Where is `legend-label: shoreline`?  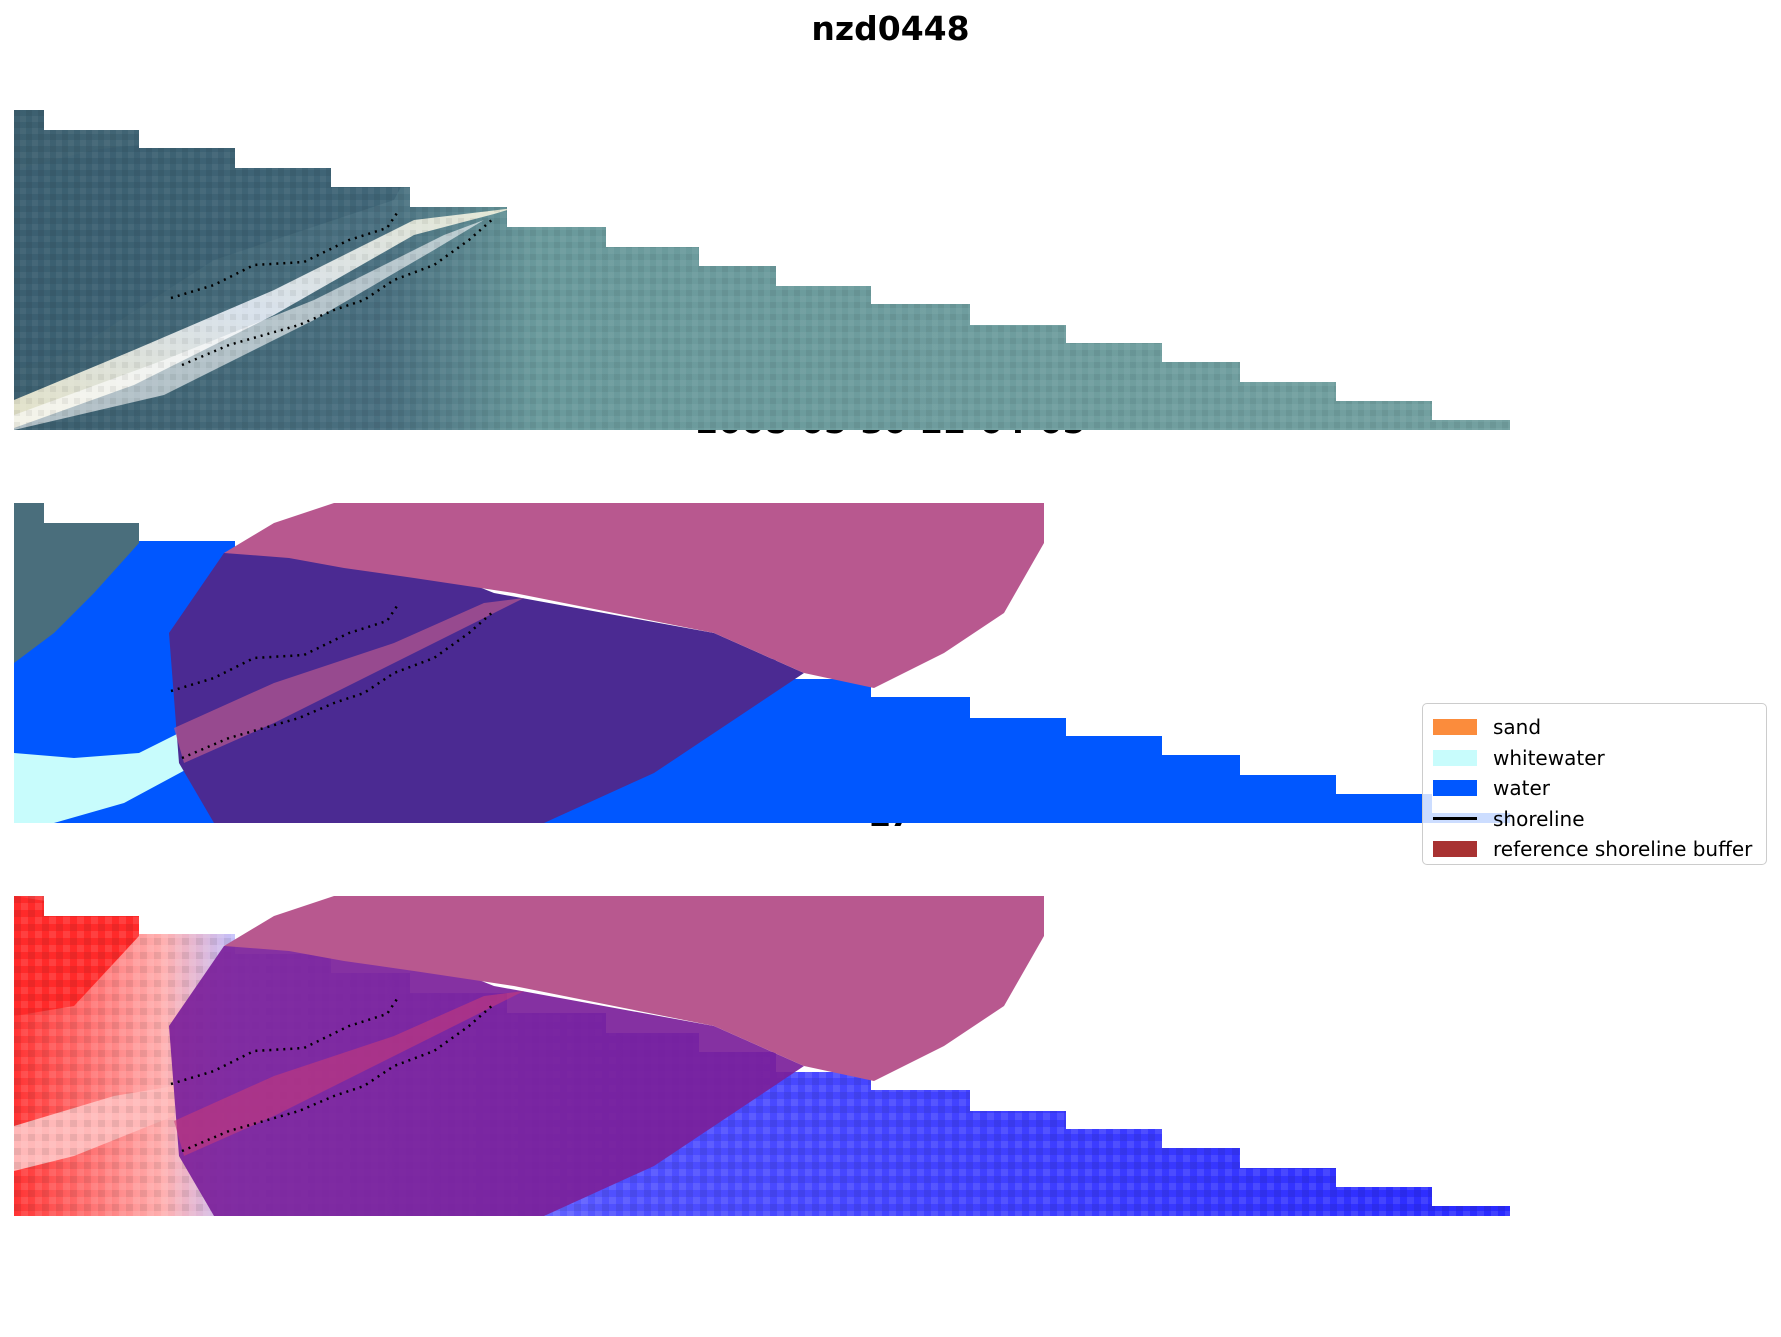 legend-label: shoreline is located at coordinates (1539, 818).